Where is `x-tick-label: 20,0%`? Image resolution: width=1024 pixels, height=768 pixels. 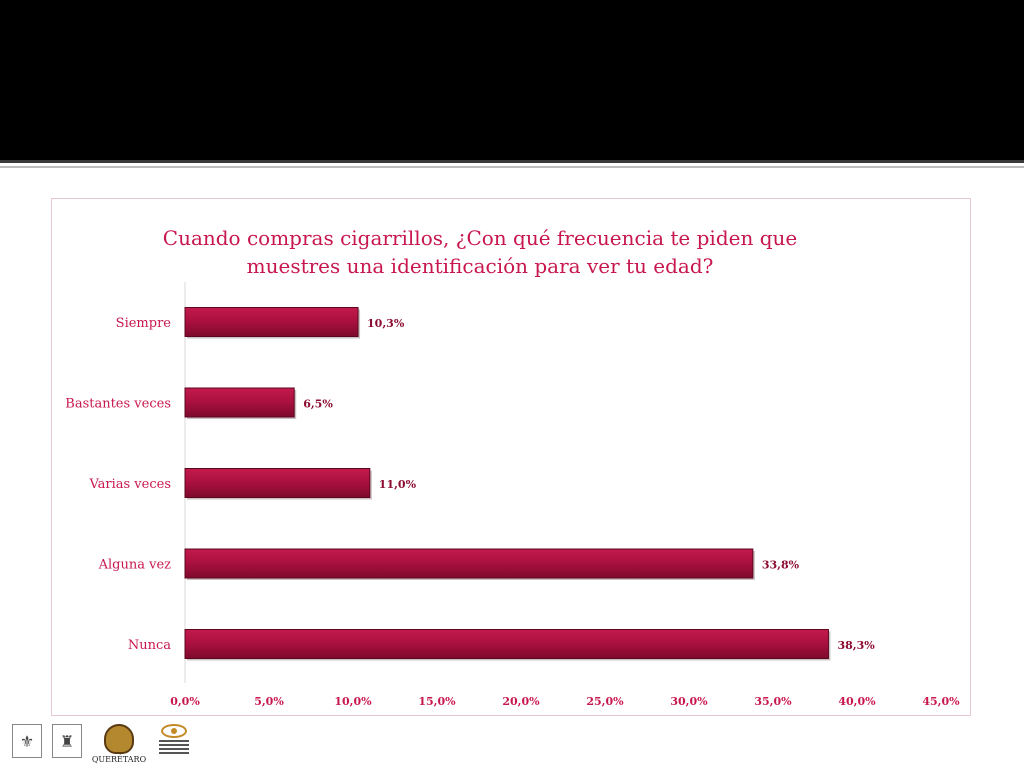 x-tick-label: 20,0% is located at coordinates (521, 701).